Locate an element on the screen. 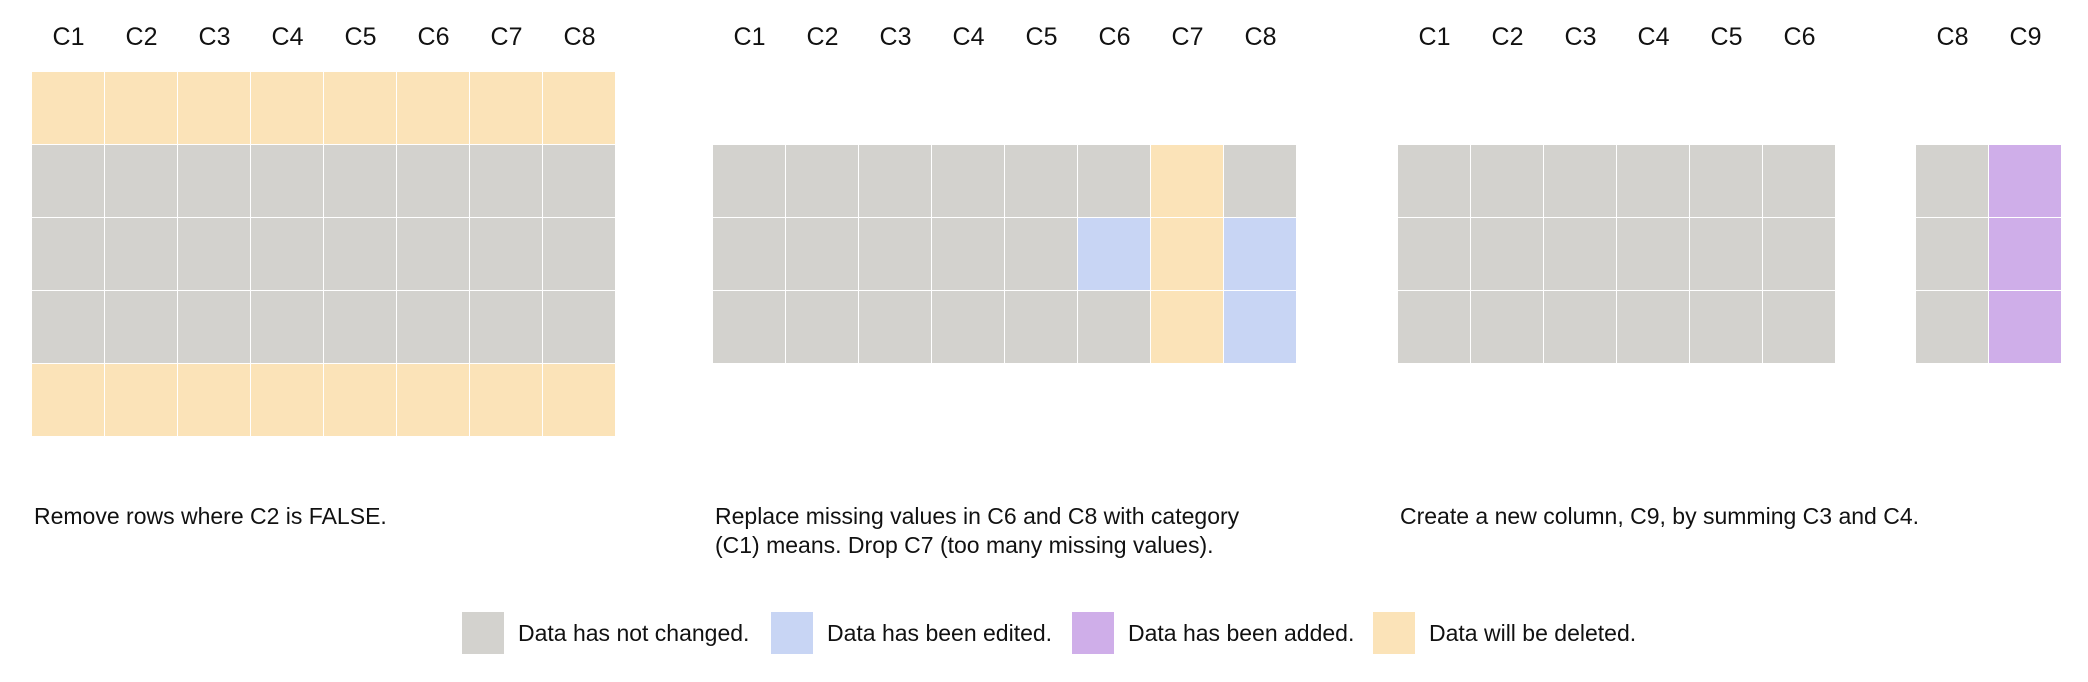 This screenshot has width=2088, height=682. column-header: C6 is located at coordinates (433, 37).